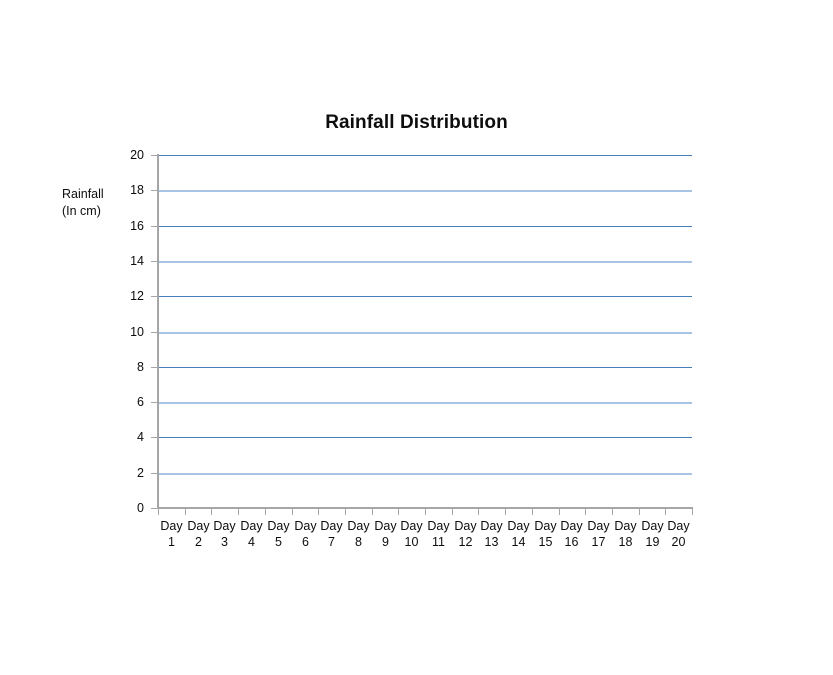  What do you see at coordinates (491, 534) in the screenshot?
I see `x-axis-tick-label: Day 13` at bounding box center [491, 534].